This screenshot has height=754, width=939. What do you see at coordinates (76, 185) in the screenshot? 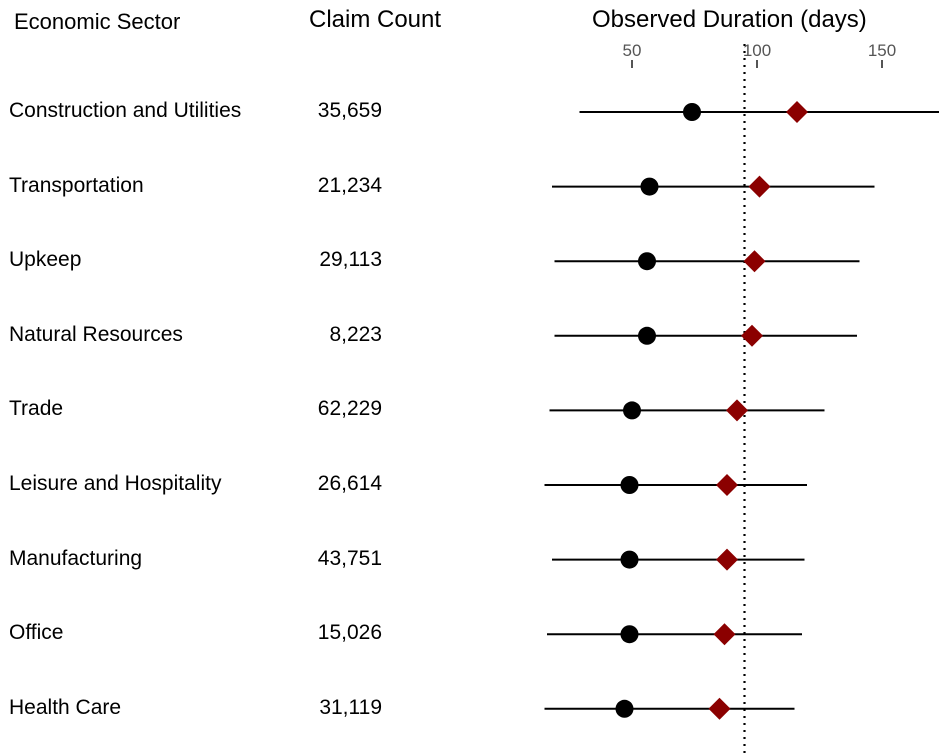
I see `sector-label: Transportation` at bounding box center [76, 185].